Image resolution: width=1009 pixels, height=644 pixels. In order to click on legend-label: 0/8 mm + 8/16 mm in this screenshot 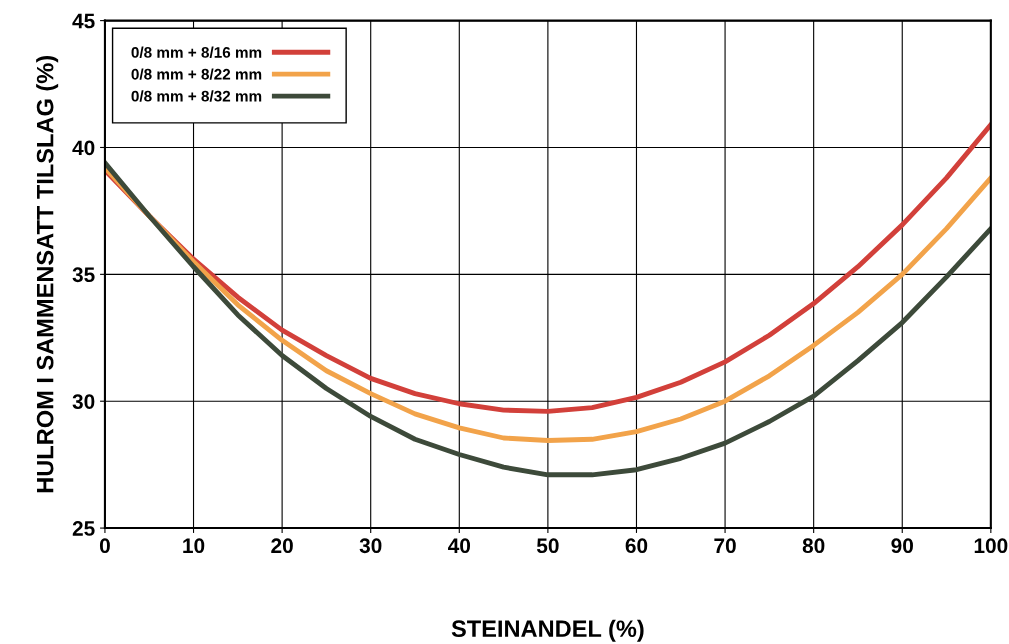, I will do `click(196, 52)`.